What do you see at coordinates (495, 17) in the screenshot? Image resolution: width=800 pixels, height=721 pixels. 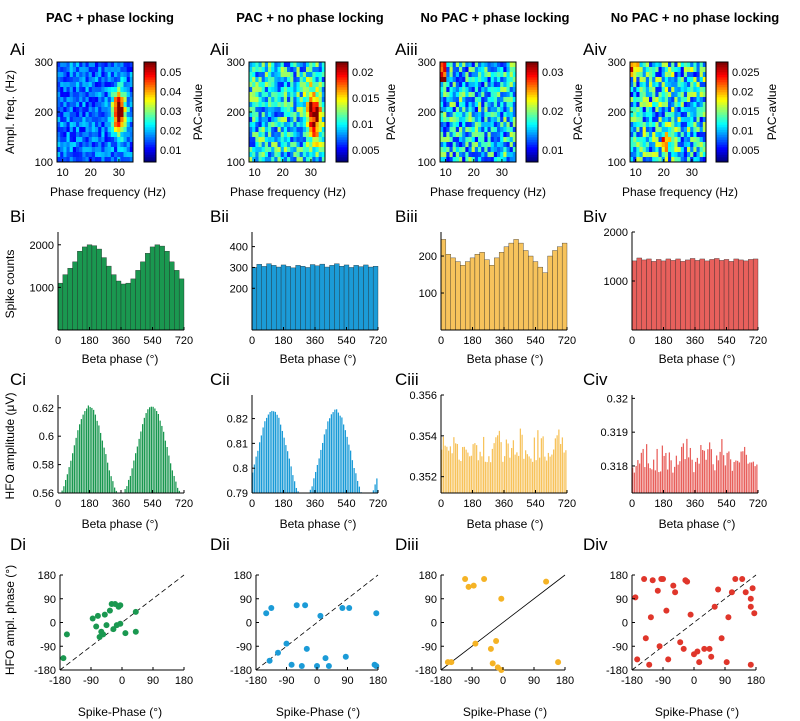 I see `column-title: No PAC + phase locking` at bounding box center [495, 17].